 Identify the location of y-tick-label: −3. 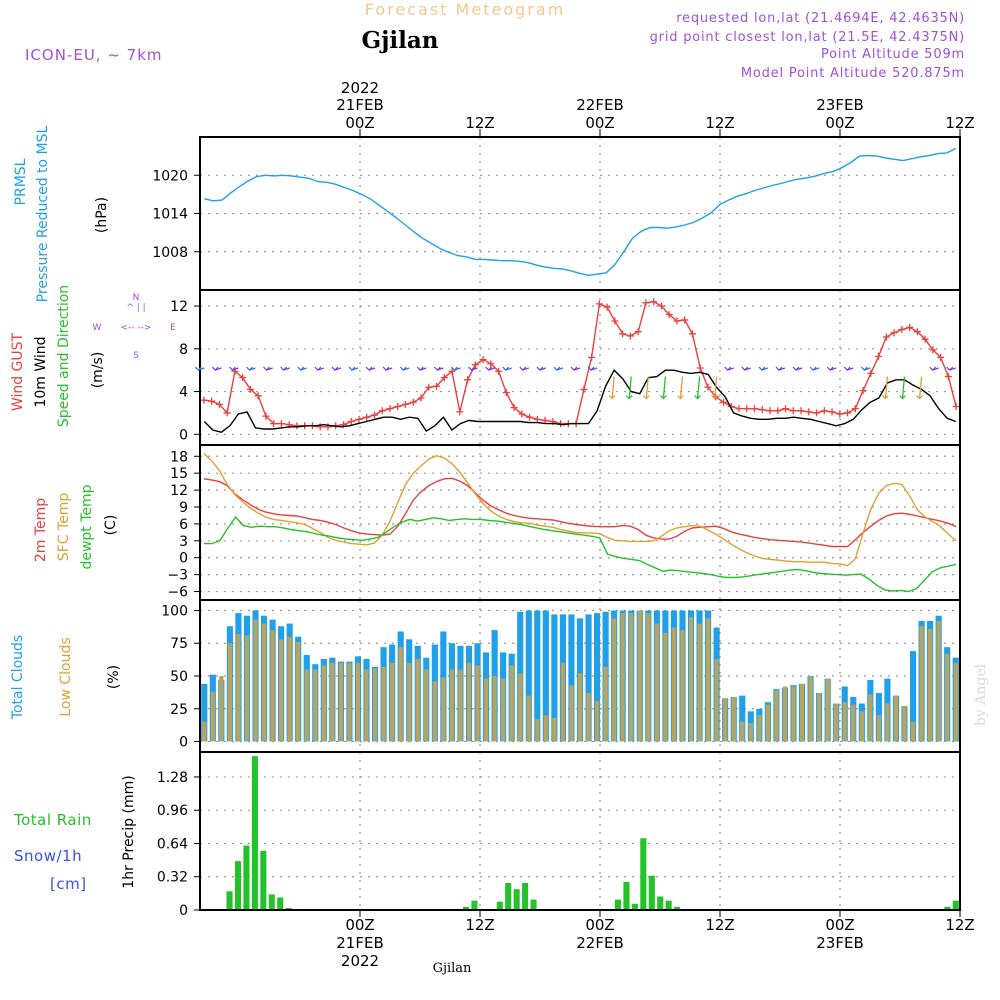
(177, 576).